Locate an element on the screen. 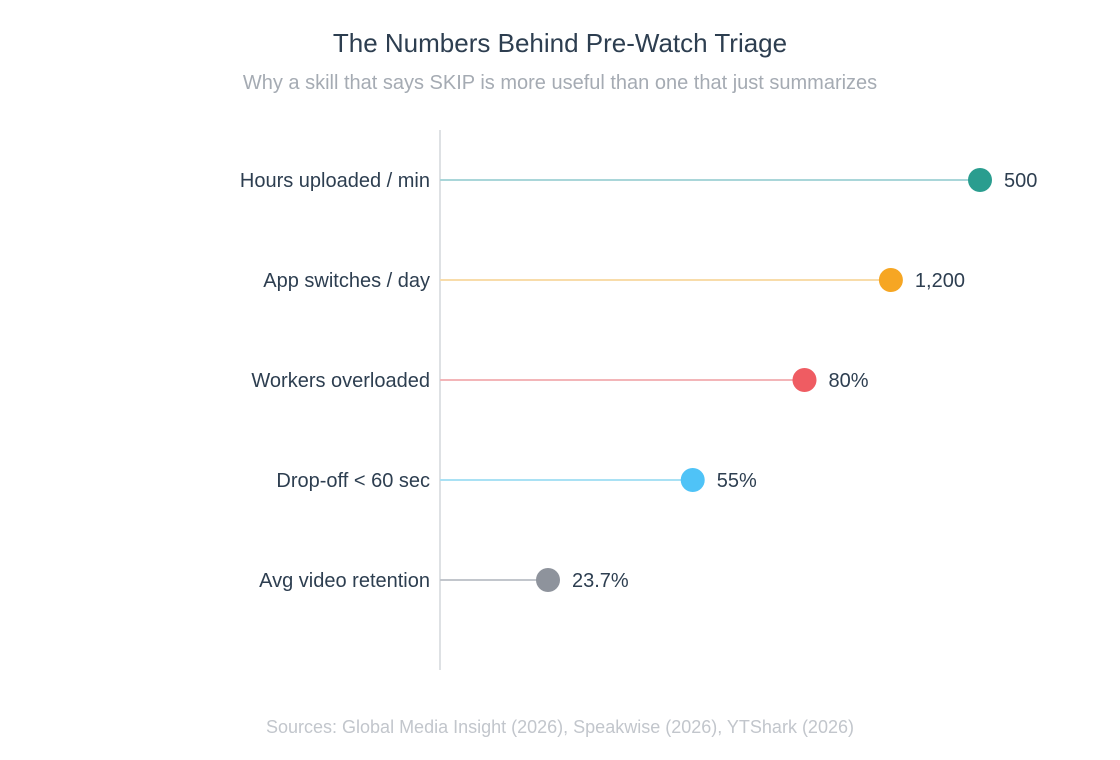 This screenshot has height=760, width=1120. value-label-1: 1,200 is located at coordinates (940, 281).